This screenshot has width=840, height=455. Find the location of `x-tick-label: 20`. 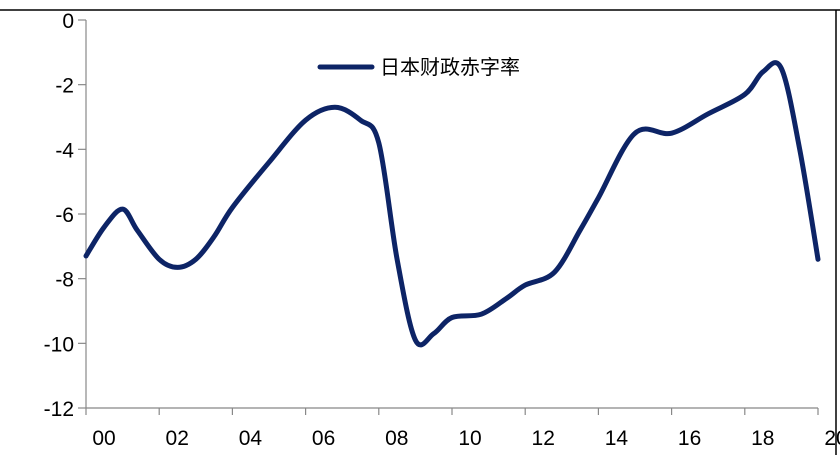

x-tick-label: 20 is located at coordinates (832, 438).